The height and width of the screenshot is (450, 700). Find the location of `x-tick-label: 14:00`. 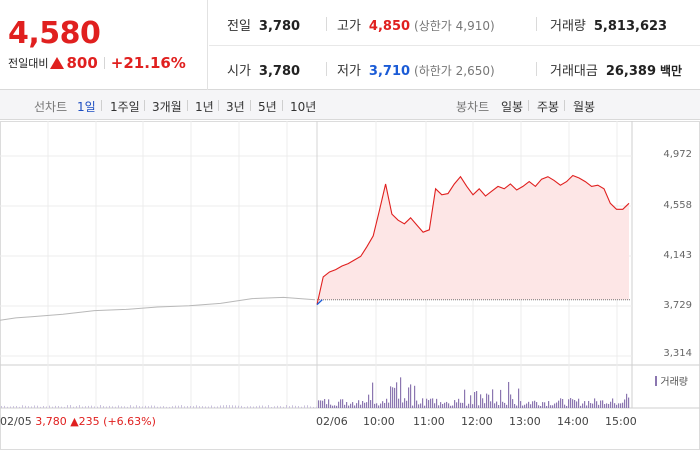

x-tick-label: 14:00 is located at coordinates (573, 421).